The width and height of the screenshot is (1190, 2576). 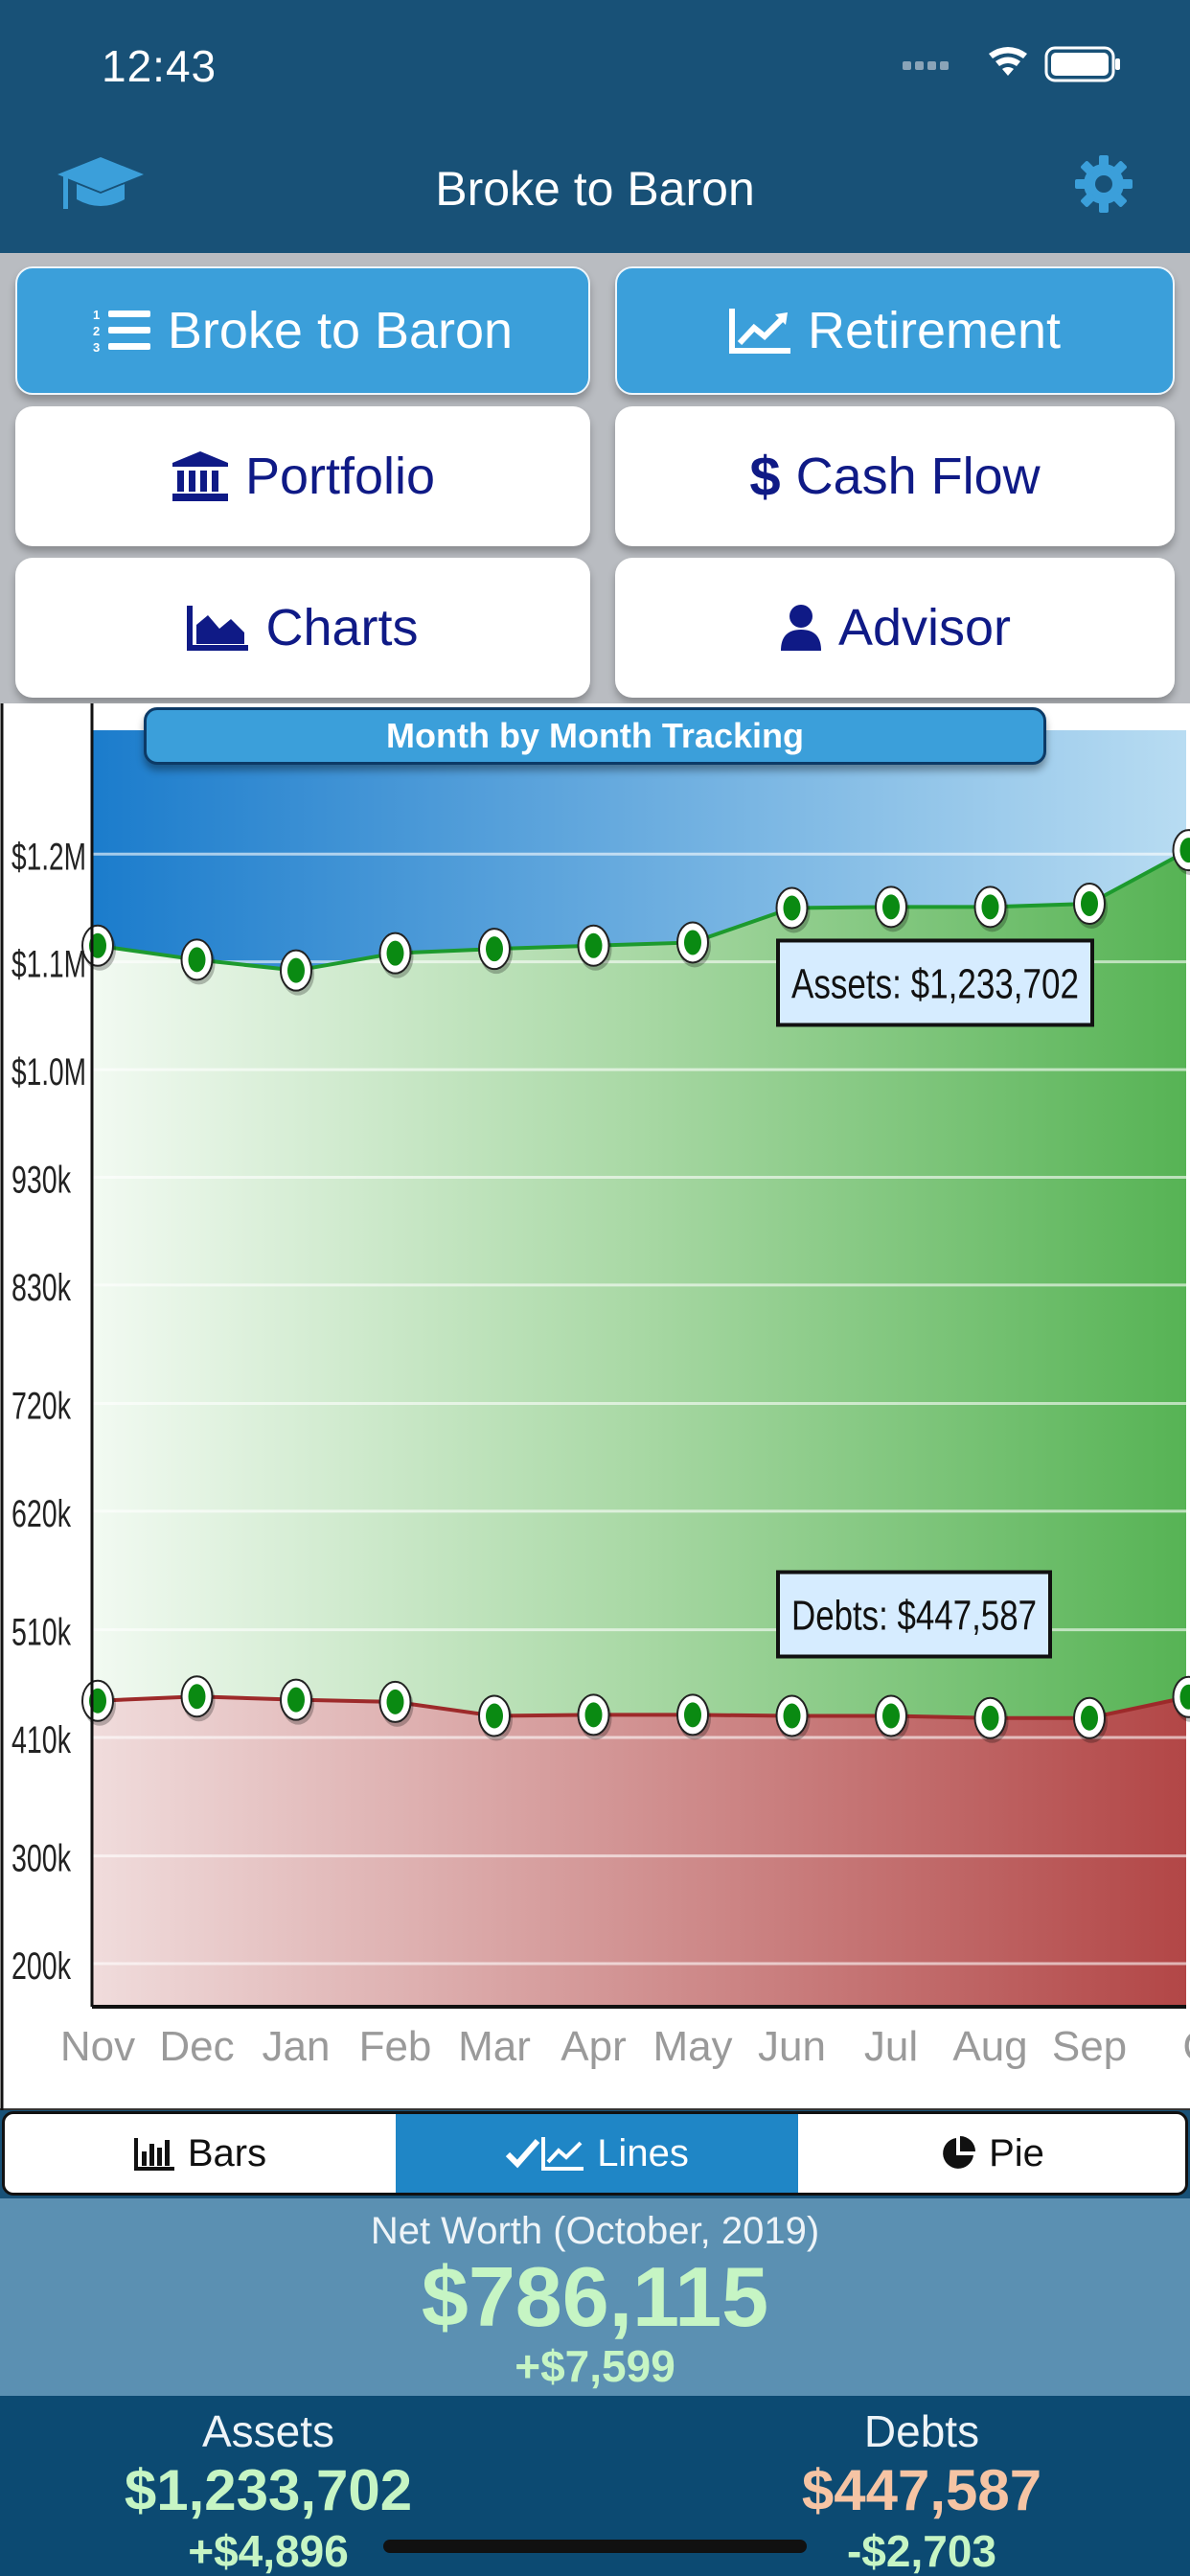 I want to click on broke-to-baron-button: 1 2 3 Broke to Baron, so click(x=303, y=330).